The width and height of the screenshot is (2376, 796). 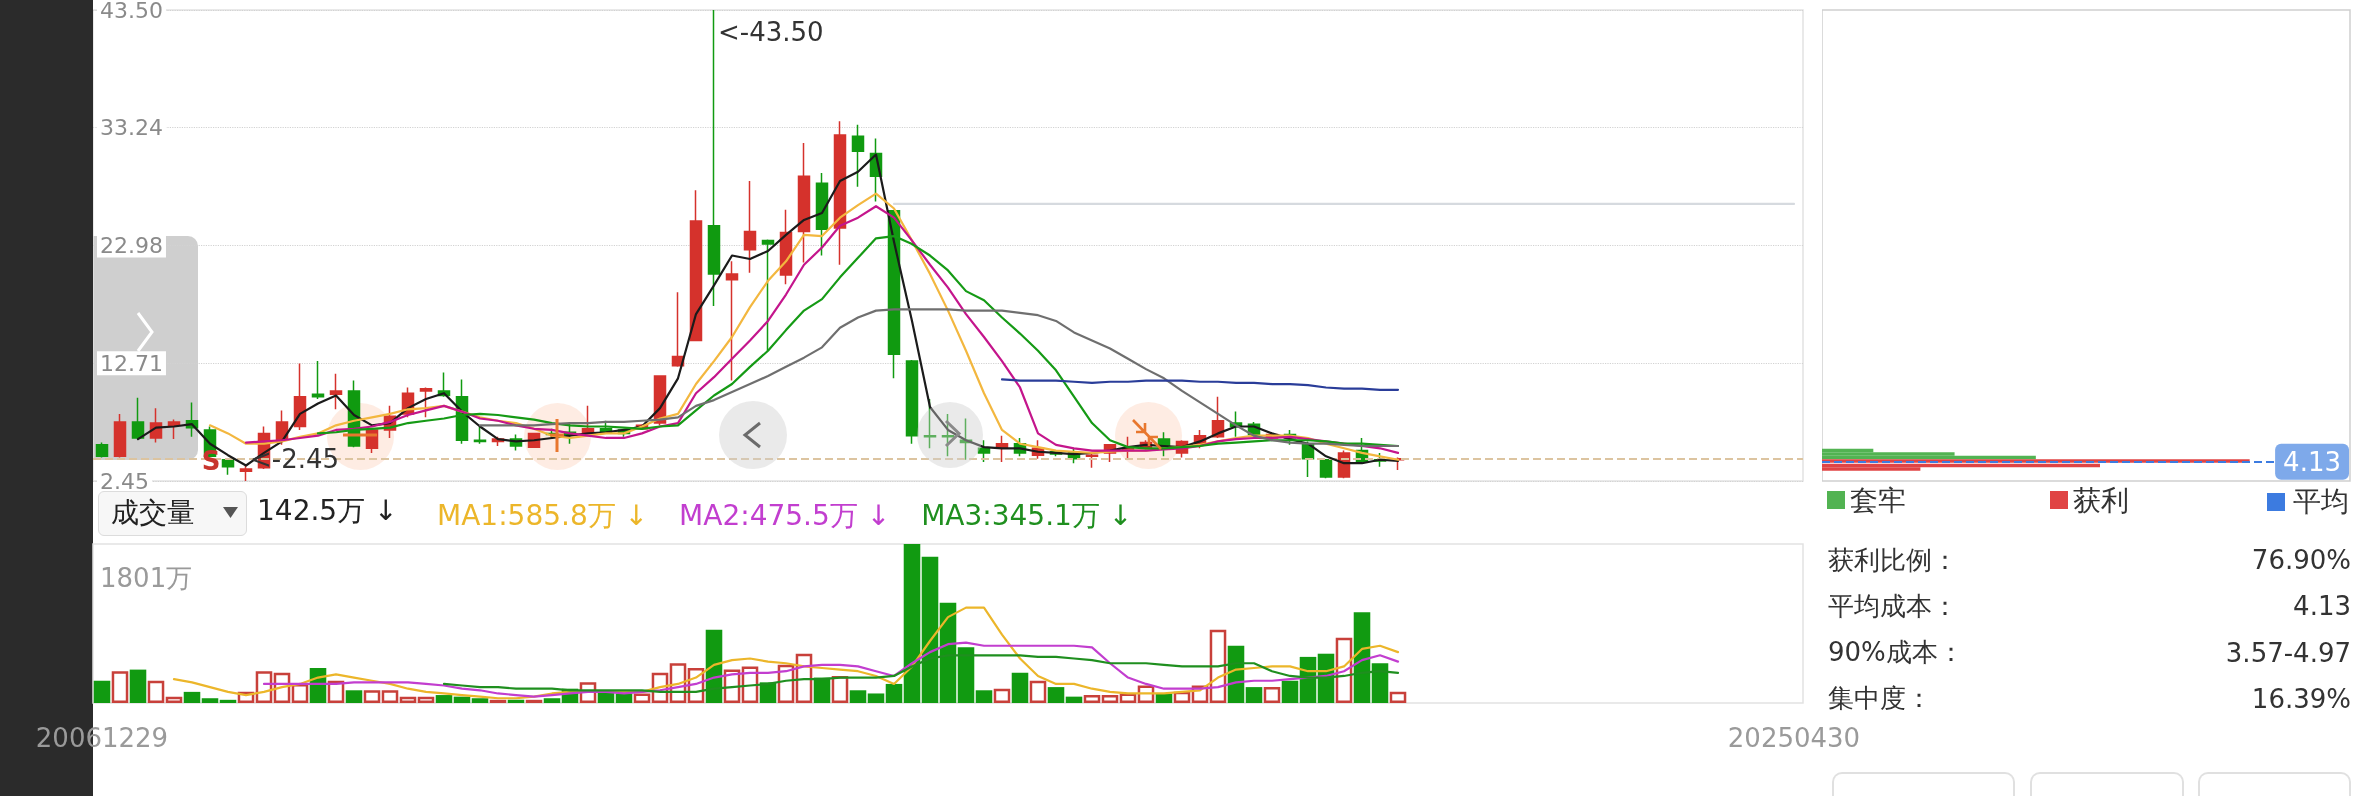 What do you see at coordinates (771, 33) in the screenshot?
I see `annotation: <-43.50` at bounding box center [771, 33].